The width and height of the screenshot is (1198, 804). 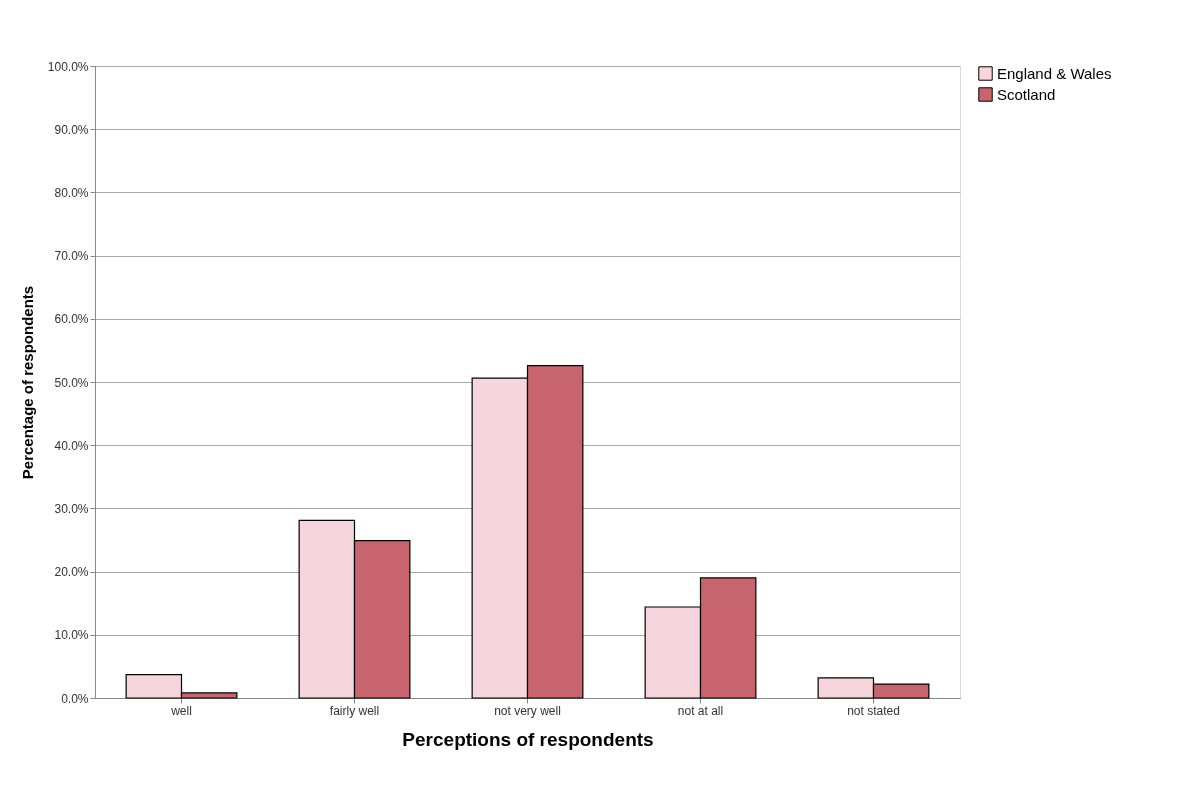 I want to click on y-tick-label: 10.0%, so click(x=71, y=635).